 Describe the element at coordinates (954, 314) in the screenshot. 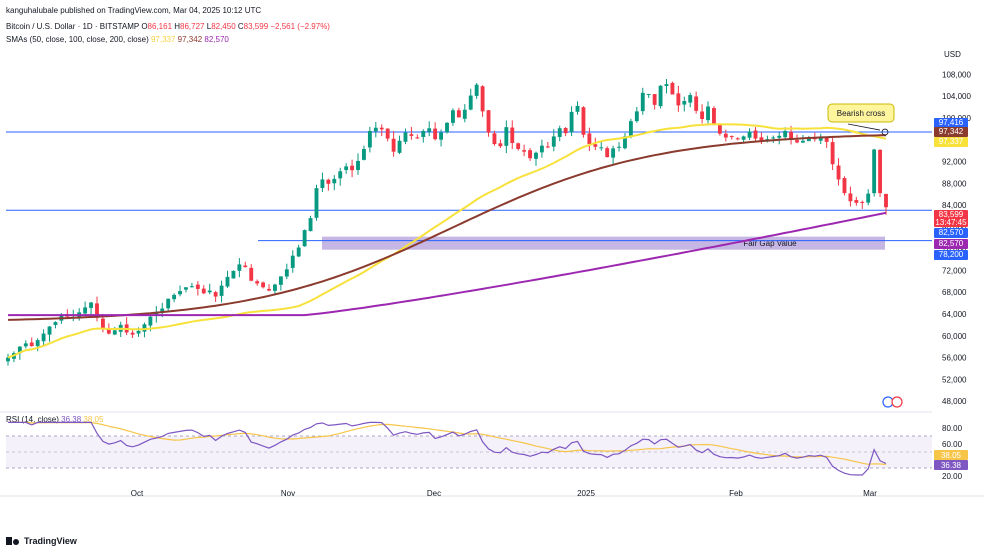

I see `y-tick-label: 64,000` at that location.